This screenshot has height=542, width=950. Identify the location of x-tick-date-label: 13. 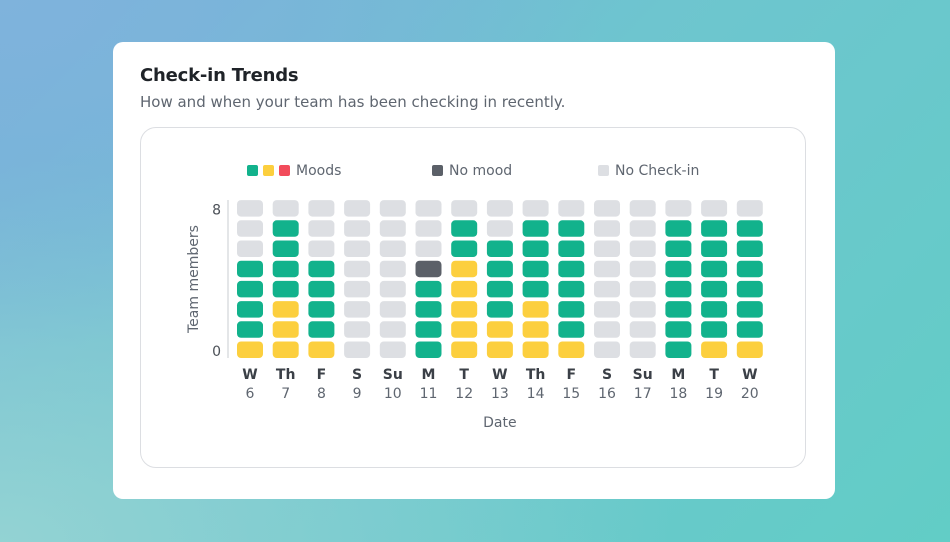
(500, 394).